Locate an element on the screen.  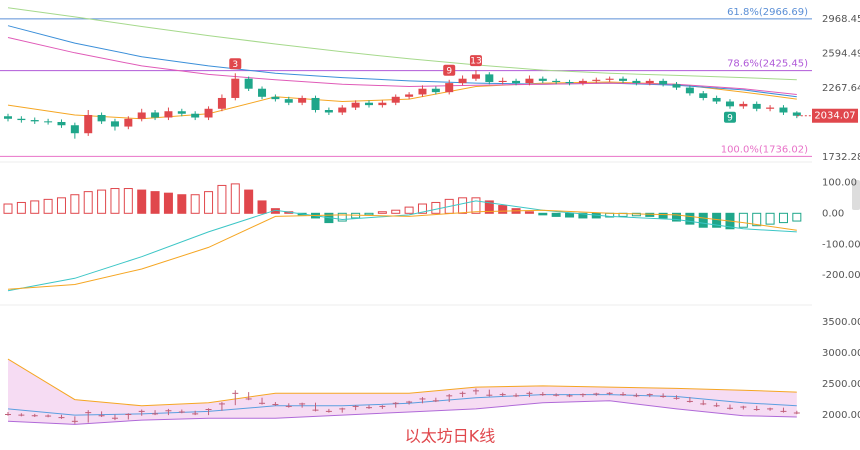
y-tick-label: 2000.00 is located at coordinates (841, 415).